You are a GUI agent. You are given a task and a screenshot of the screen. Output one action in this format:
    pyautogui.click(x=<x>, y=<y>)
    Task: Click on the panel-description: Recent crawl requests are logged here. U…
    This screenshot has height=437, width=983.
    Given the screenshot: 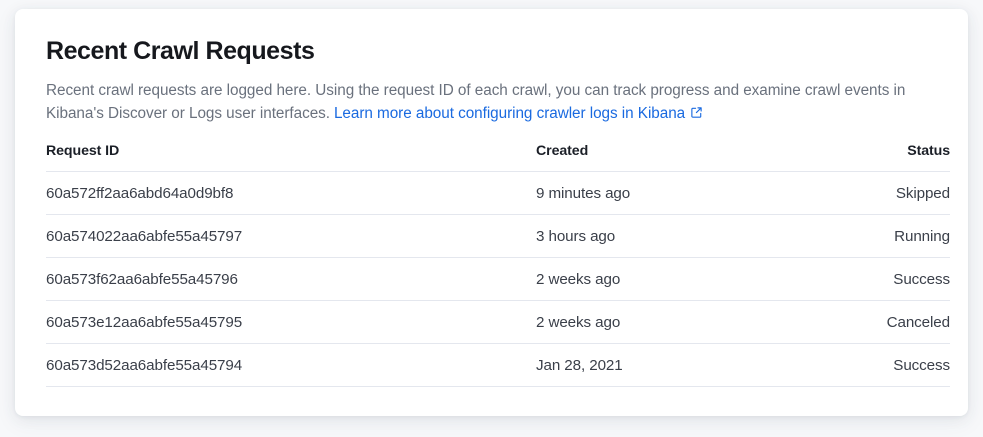 What is the action you would take?
    pyautogui.click(x=491, y=102)
    